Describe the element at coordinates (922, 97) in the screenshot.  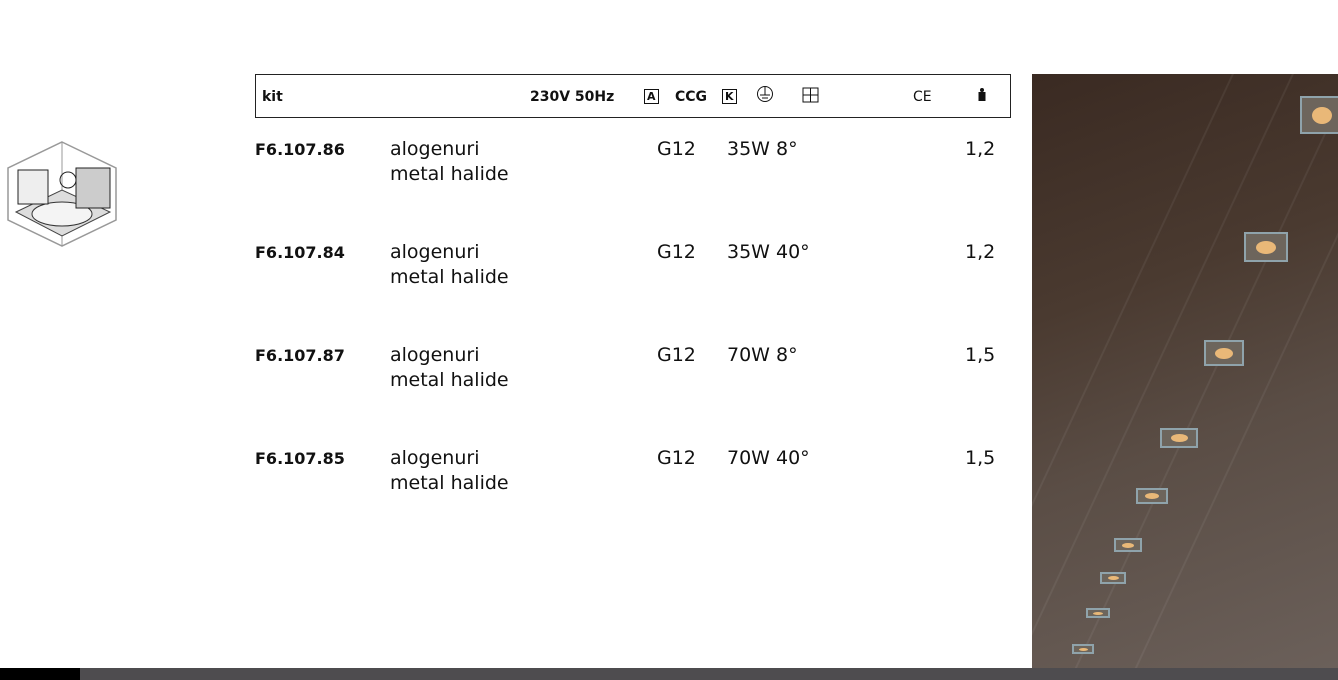
I see `ce-mark: CE` at that location.